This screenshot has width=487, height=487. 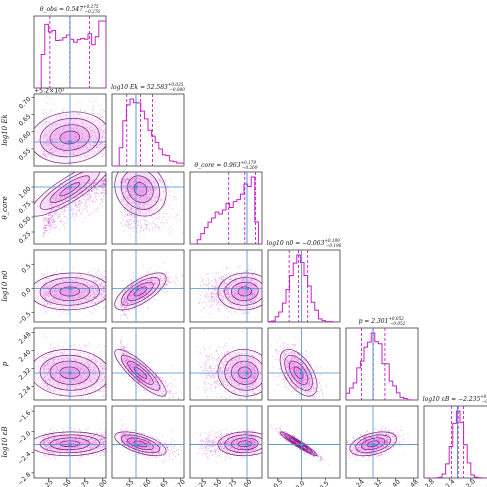 What do you see at coordinates (25, 154) in the screenshot?
I see `y-tick-label: 0.55` at bounding box center [25, 154].